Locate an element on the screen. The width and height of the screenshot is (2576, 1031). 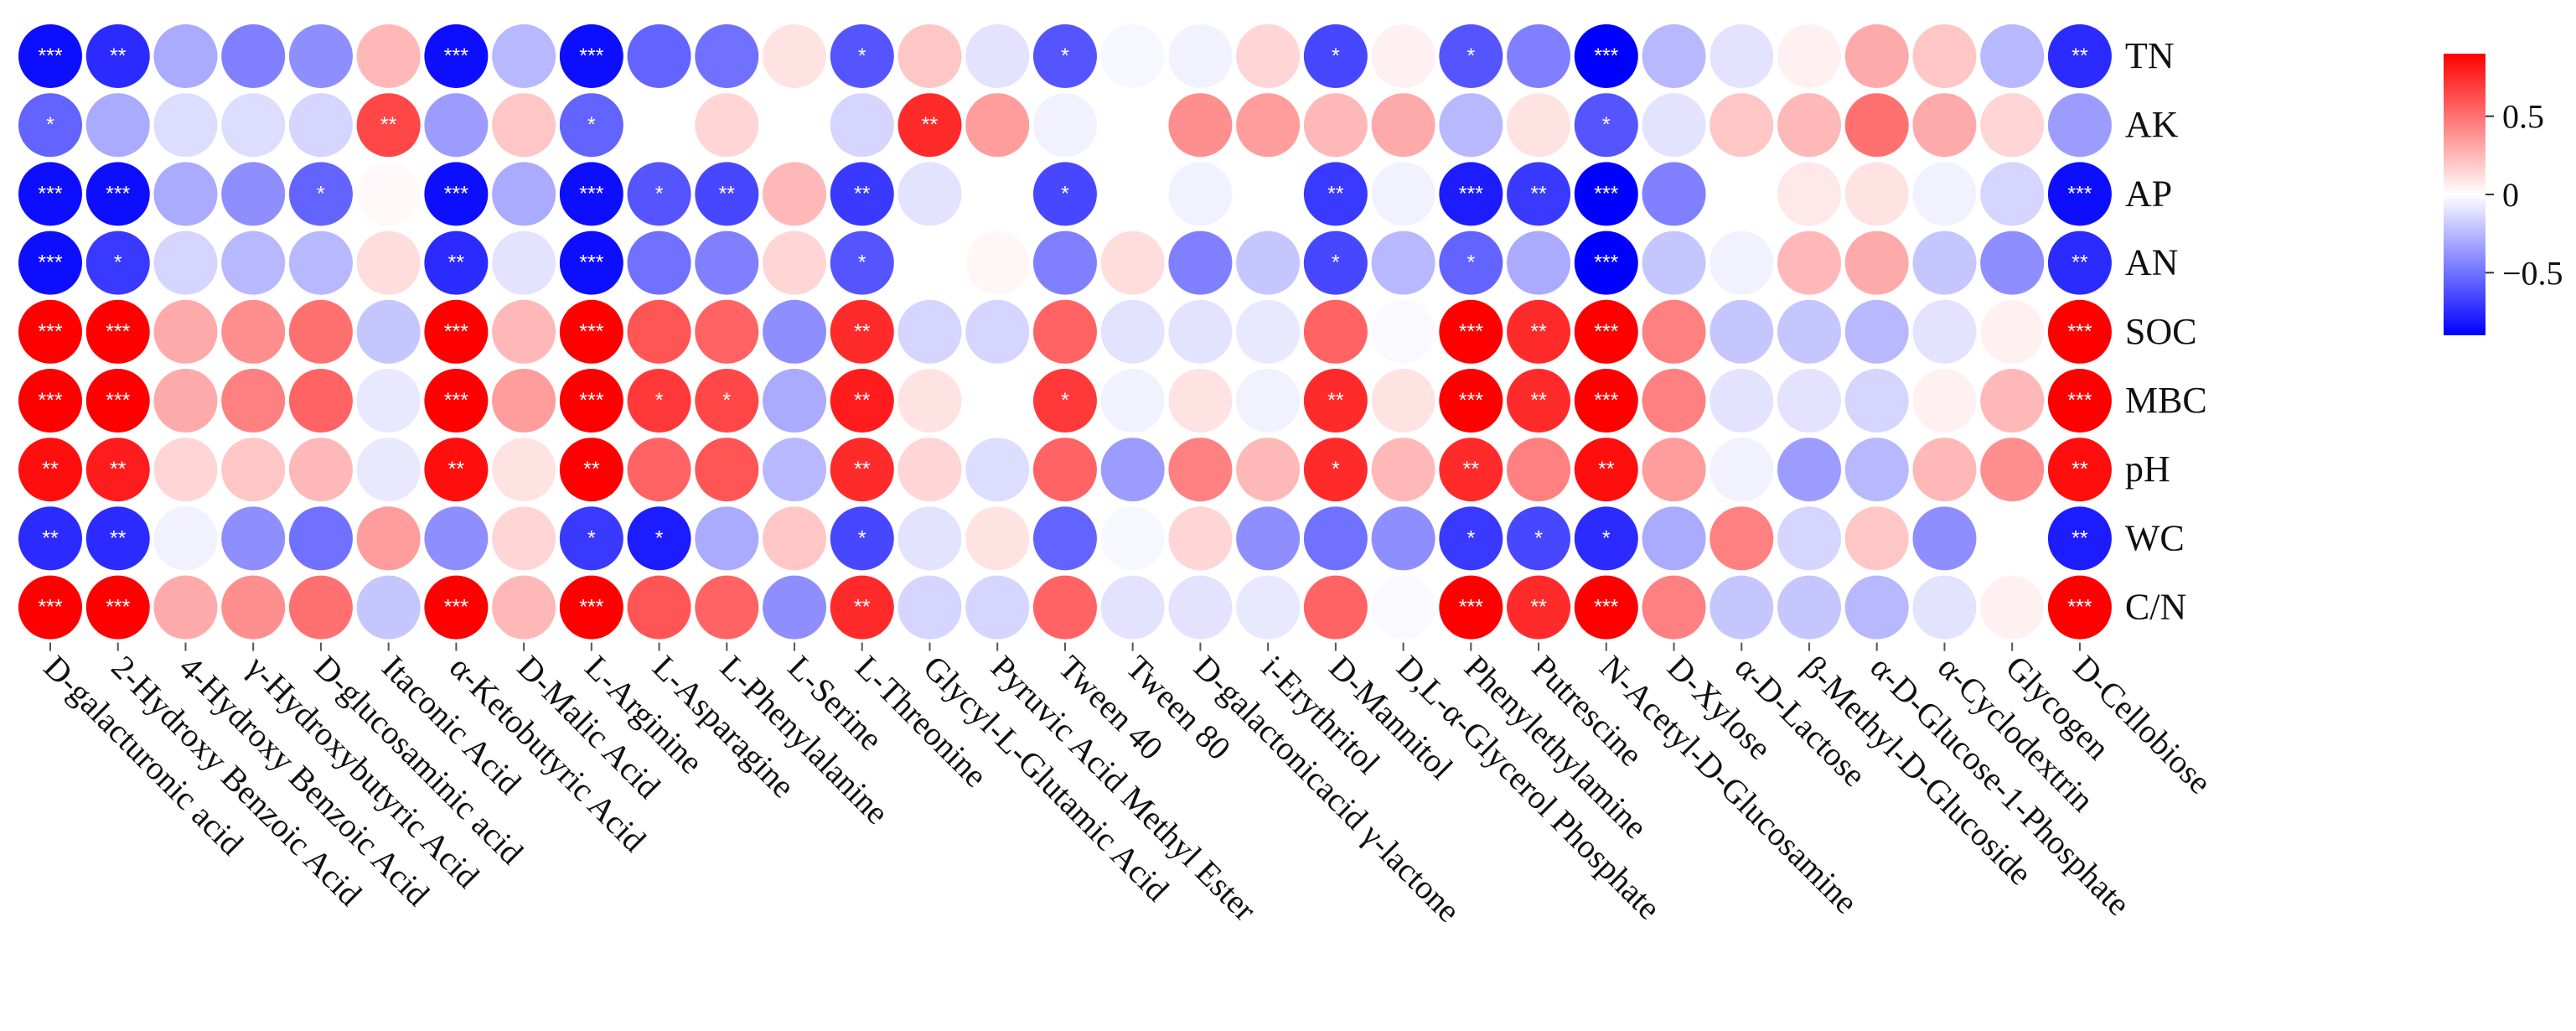
row-label: TN is located at coordinates (2150, 56).